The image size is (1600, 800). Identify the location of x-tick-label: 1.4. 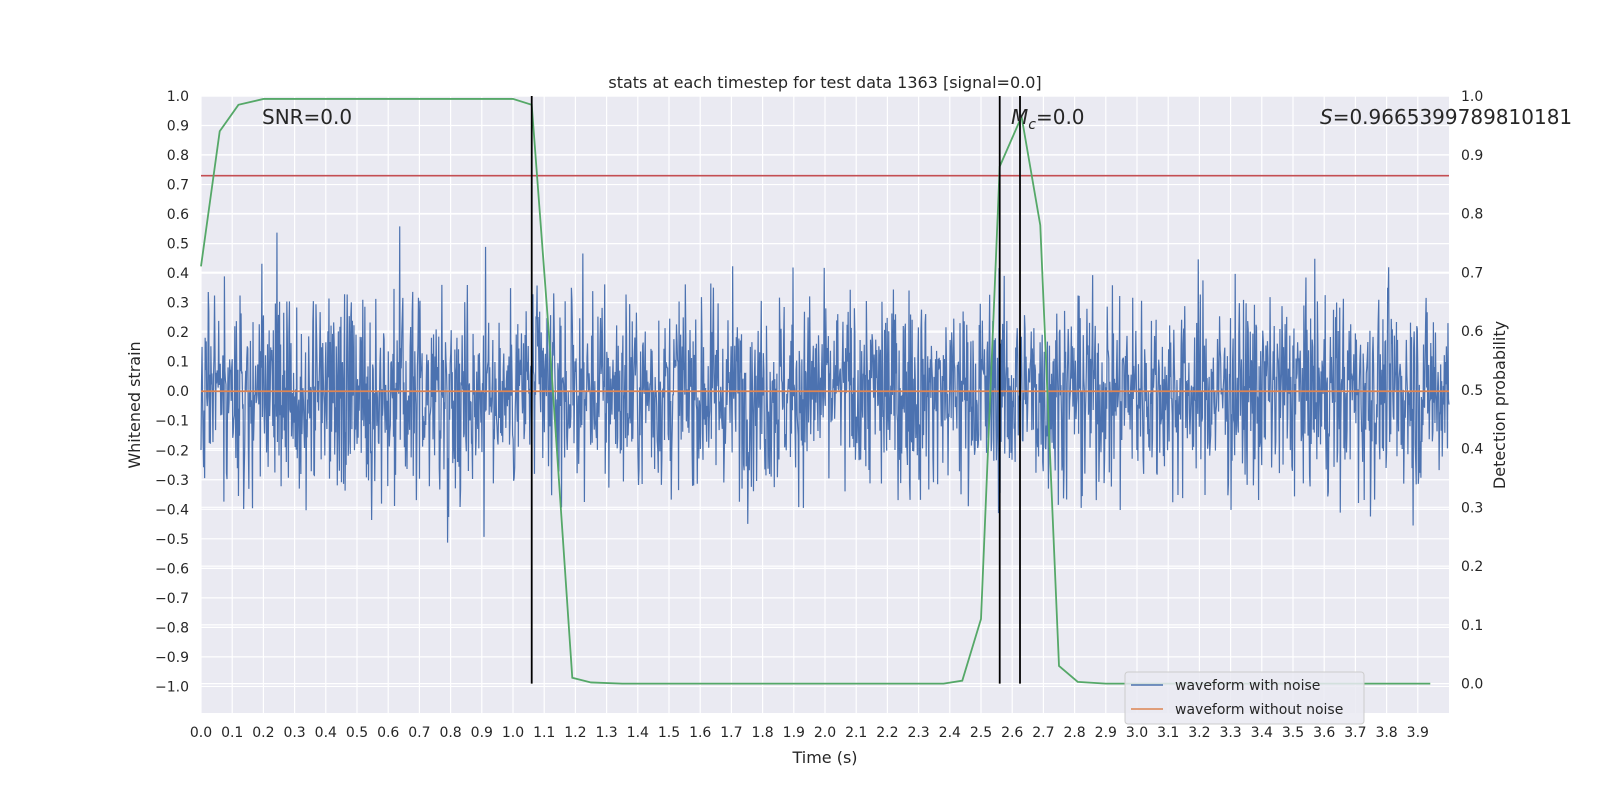
(638, 733).